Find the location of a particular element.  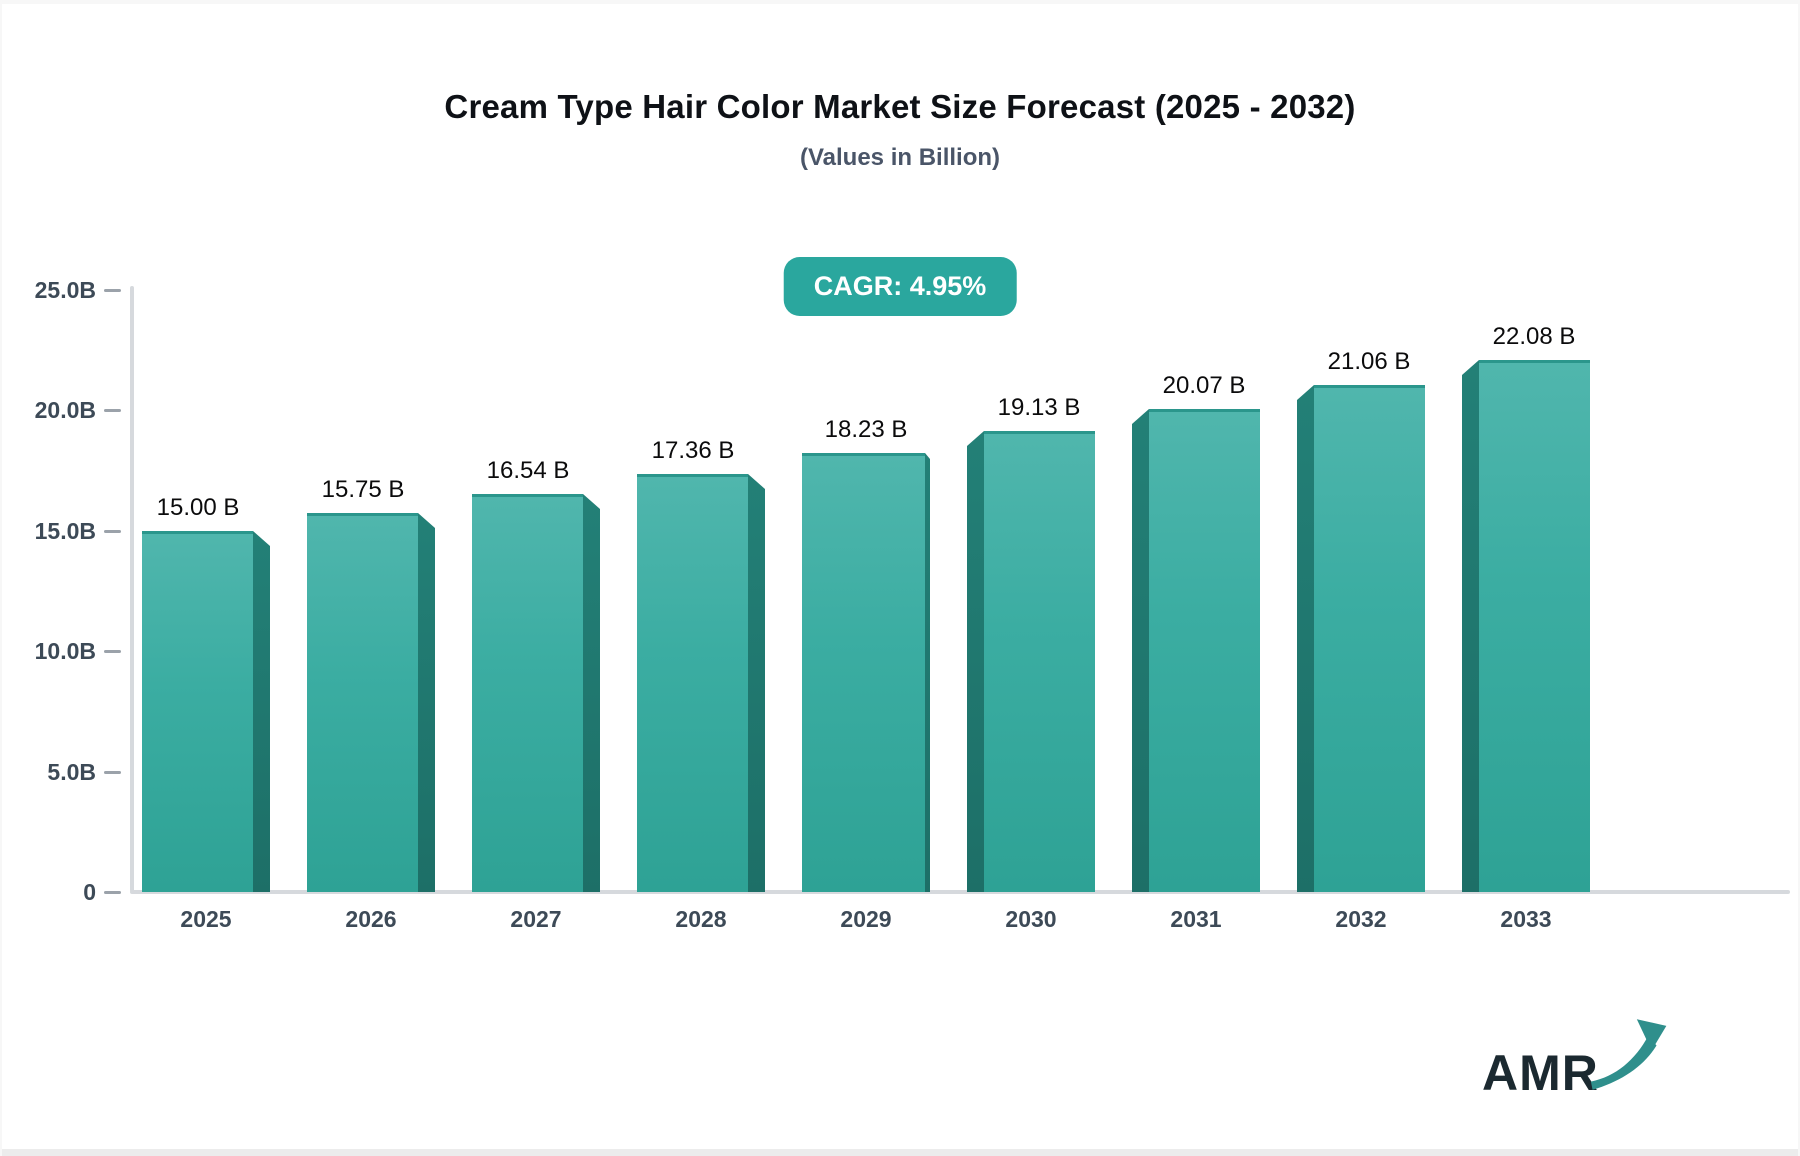

bar-value-label: 16.54 B is located at coordinates (528, 470).